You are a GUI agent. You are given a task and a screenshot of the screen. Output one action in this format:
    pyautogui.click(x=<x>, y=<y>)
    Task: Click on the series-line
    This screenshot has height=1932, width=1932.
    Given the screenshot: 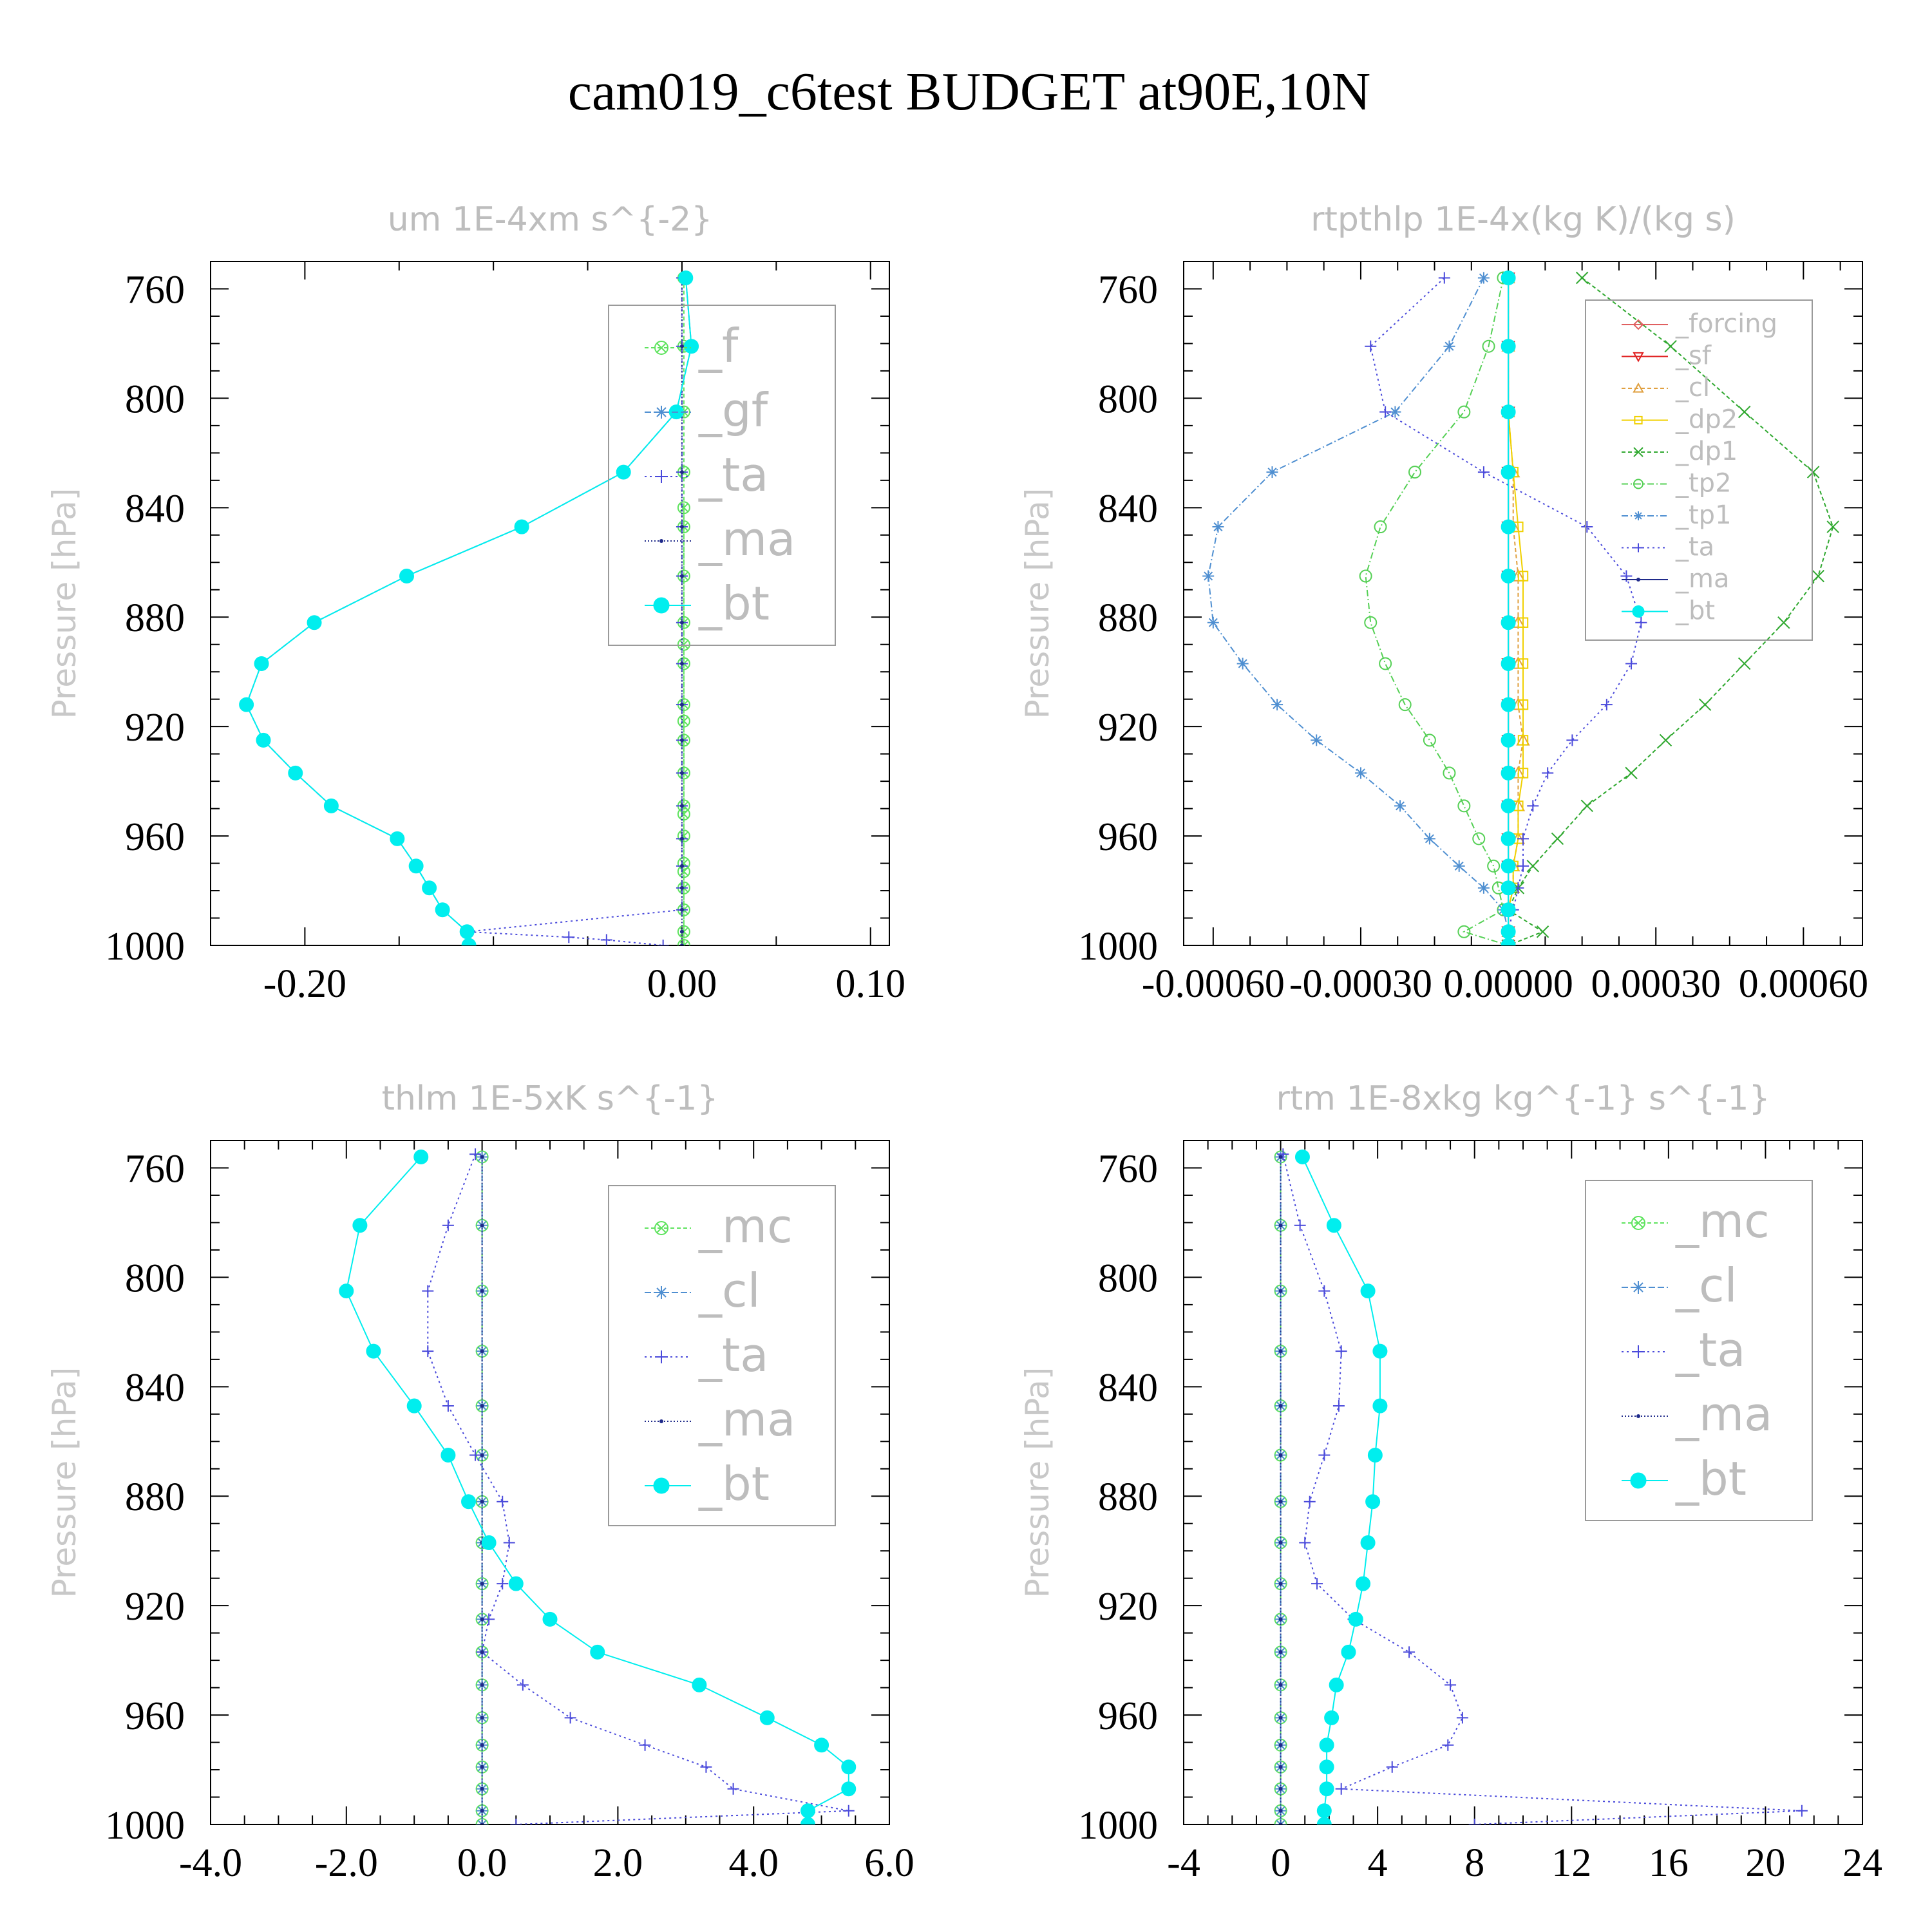 What is the action you would take?
    pyautogui.click(x=1506, y=611)
    